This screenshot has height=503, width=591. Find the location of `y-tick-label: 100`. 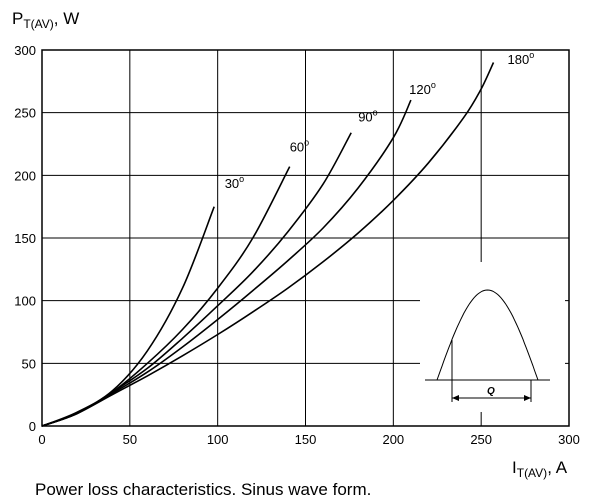

y-tick-label: 100 is located at coordinates (25, 301).